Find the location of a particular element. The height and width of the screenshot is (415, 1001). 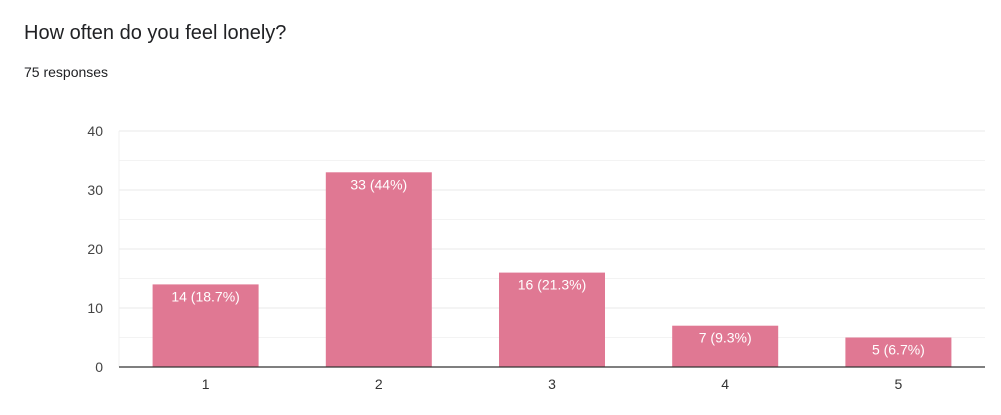

x-tick-label: 3 is located at coordinates (552, 384).